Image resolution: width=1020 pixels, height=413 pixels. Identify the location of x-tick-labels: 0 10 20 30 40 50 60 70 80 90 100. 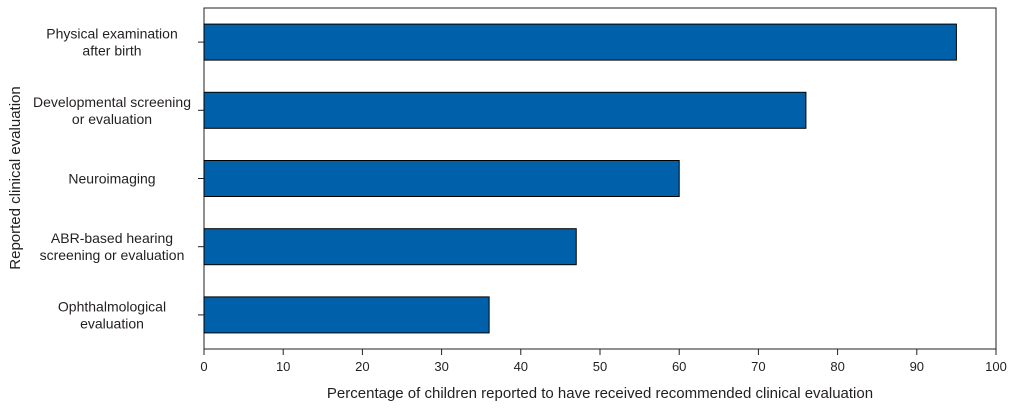
(603, 366).